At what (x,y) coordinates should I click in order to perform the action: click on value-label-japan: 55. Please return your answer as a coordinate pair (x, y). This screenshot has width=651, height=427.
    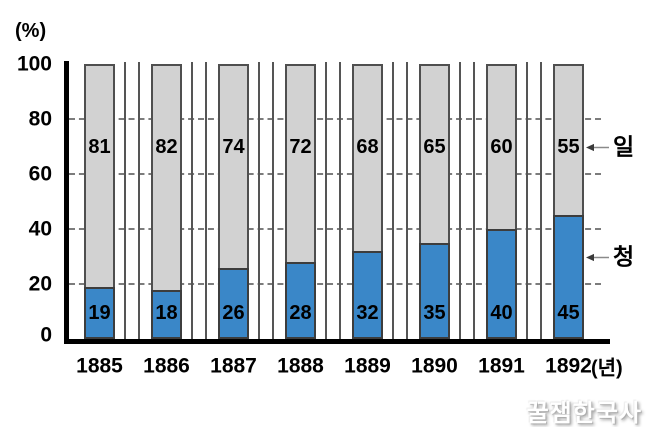
    Looking at the image, I should click on (568, 147).